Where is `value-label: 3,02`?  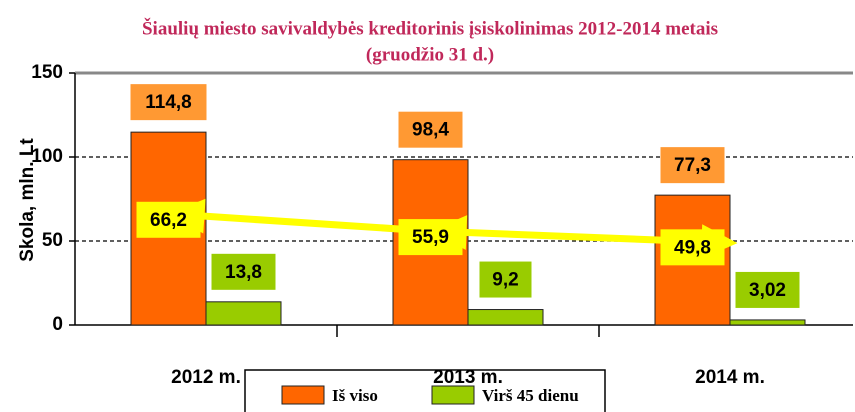 value-label: 3,02 is located at coordinates (767, 290).